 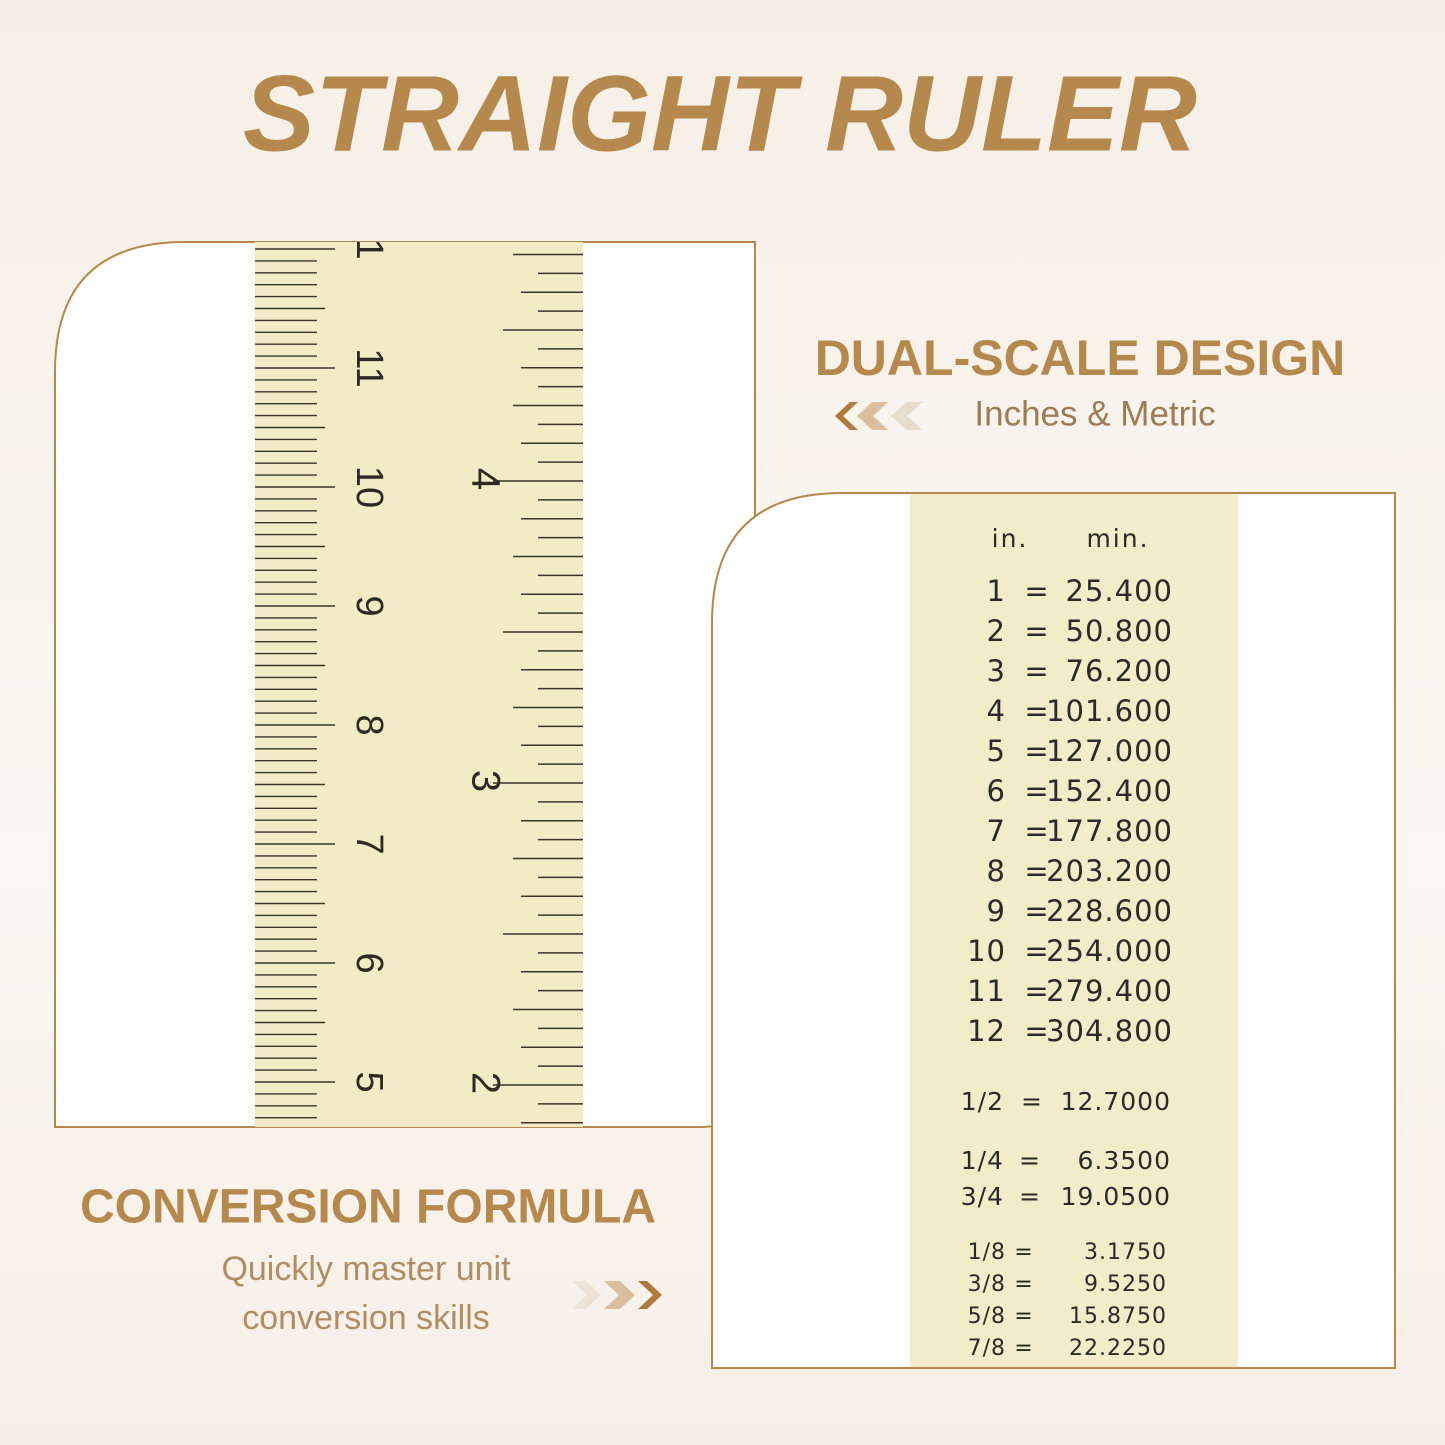 I want to click on row-mm: 6.3500, so click(x=1124, y=1160).